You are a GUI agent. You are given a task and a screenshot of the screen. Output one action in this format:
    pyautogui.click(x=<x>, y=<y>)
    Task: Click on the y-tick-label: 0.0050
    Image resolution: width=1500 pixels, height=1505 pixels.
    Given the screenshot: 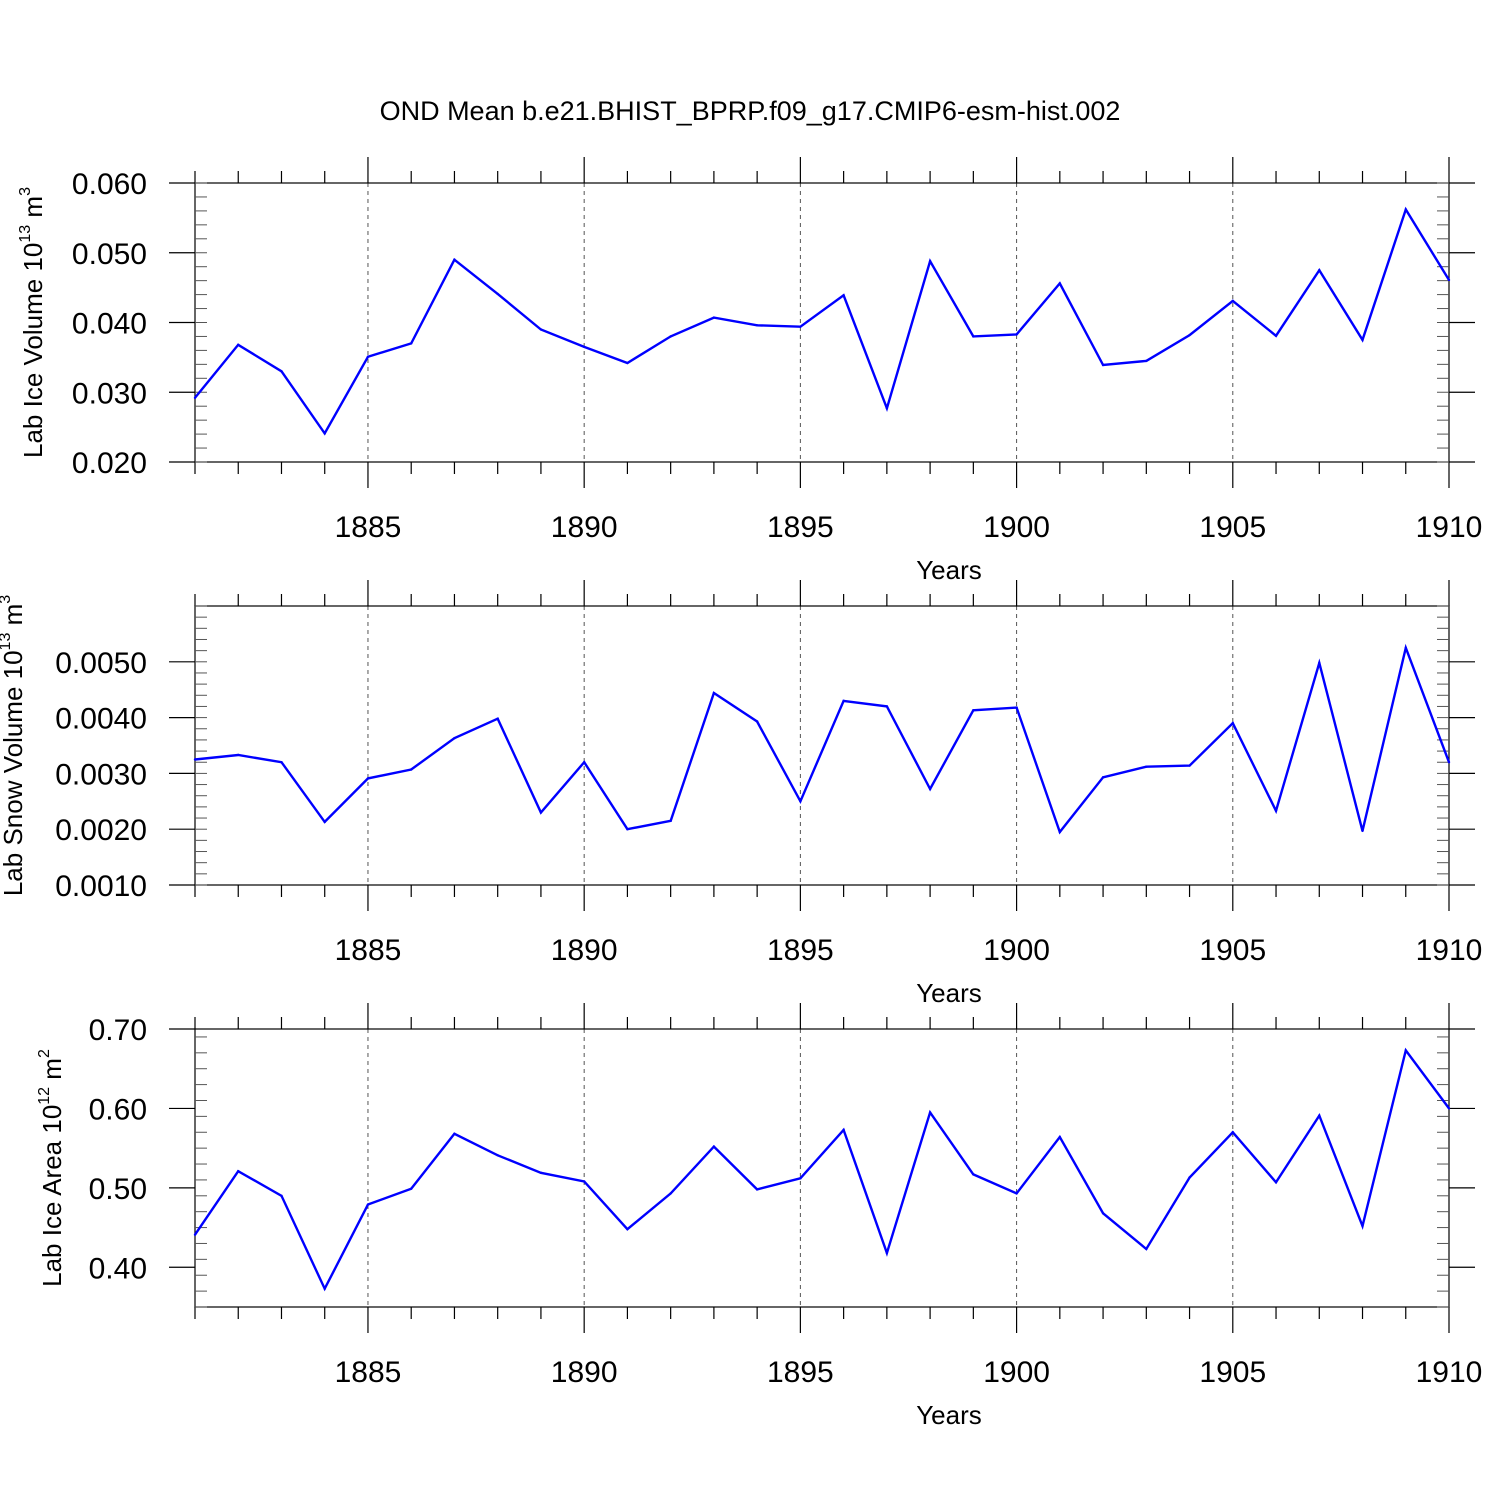 What is the action you would take?
    pyautogui.click(x=101, y=663)
    